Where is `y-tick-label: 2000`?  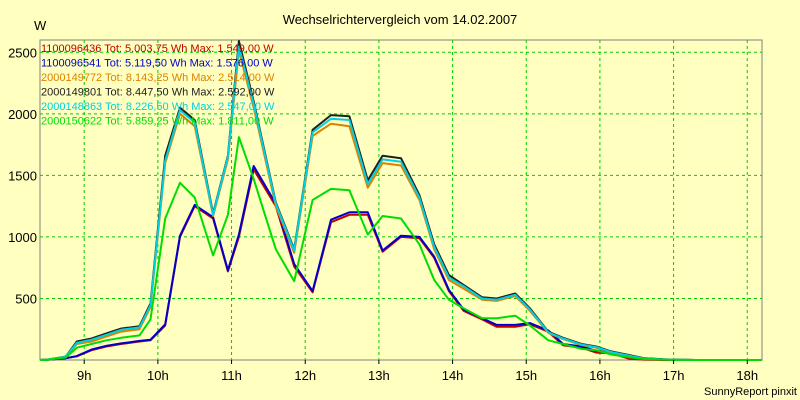 y-tick-label: 2000 is located at coordinates (22, 114).